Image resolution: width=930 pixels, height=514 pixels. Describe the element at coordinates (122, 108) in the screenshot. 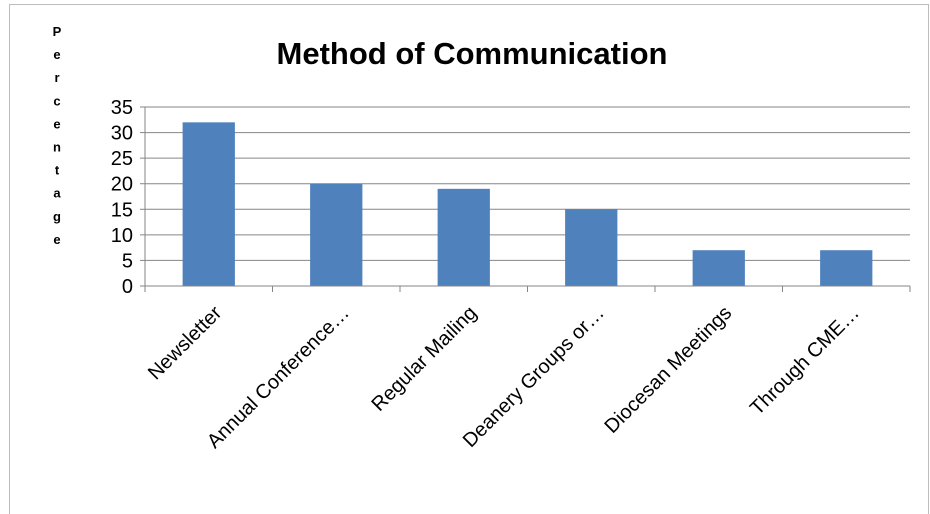

I see `y-tick-label: 35` at that location.